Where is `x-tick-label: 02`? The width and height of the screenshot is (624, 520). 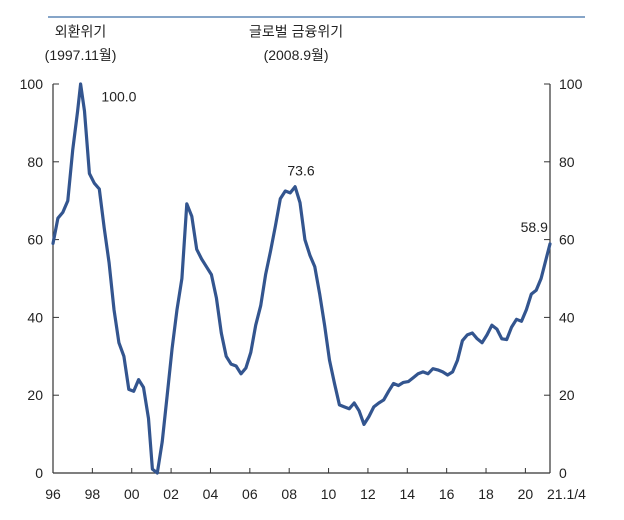
x-tick-label: 02 is located at coordinates (171, 494).